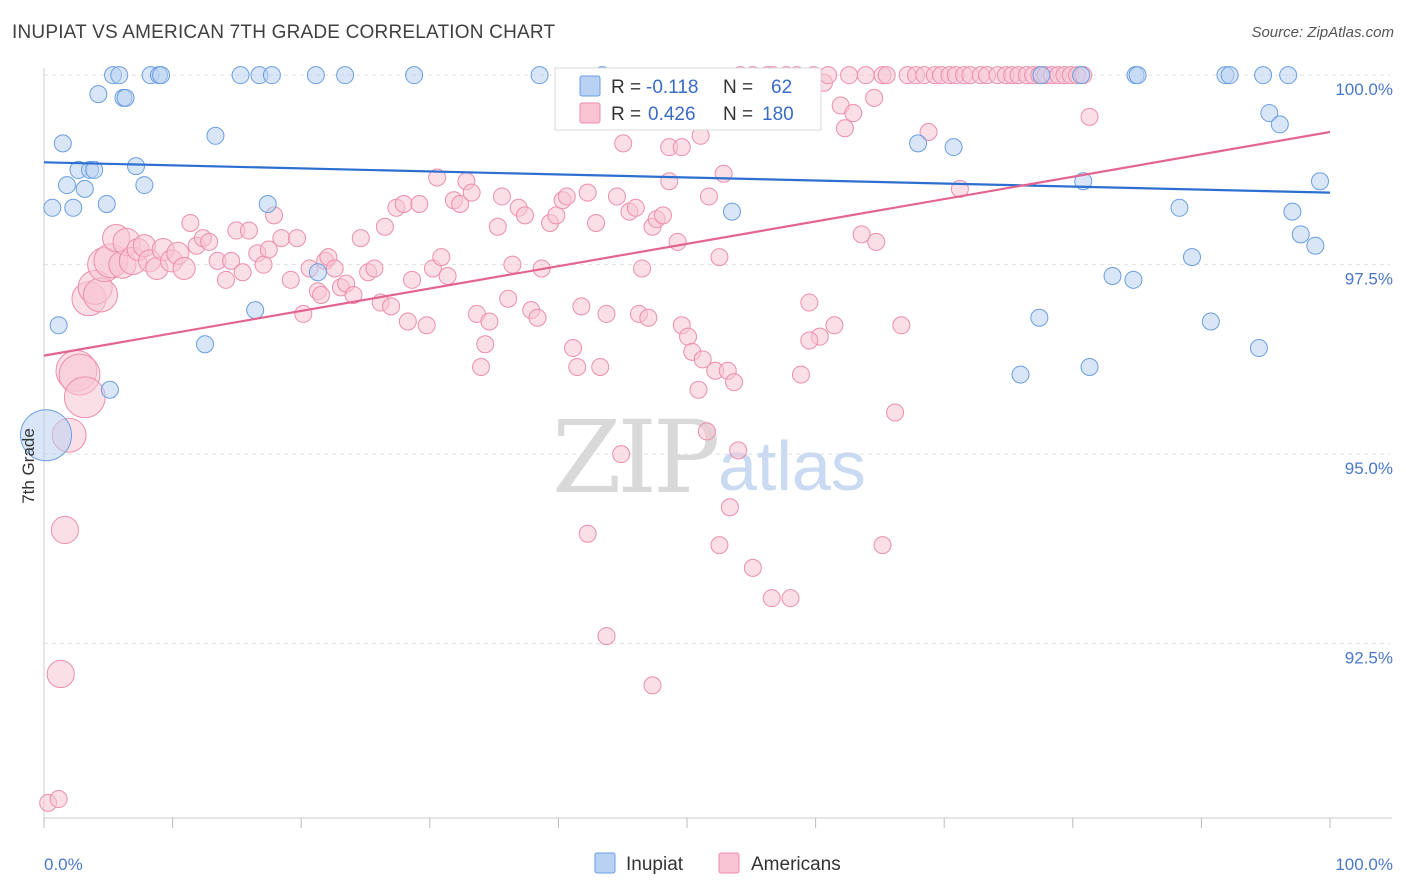 This screenshot has width=1406, height=892. I want to click on legend-r-value-inupiat: -0.118, so click(672, 87).